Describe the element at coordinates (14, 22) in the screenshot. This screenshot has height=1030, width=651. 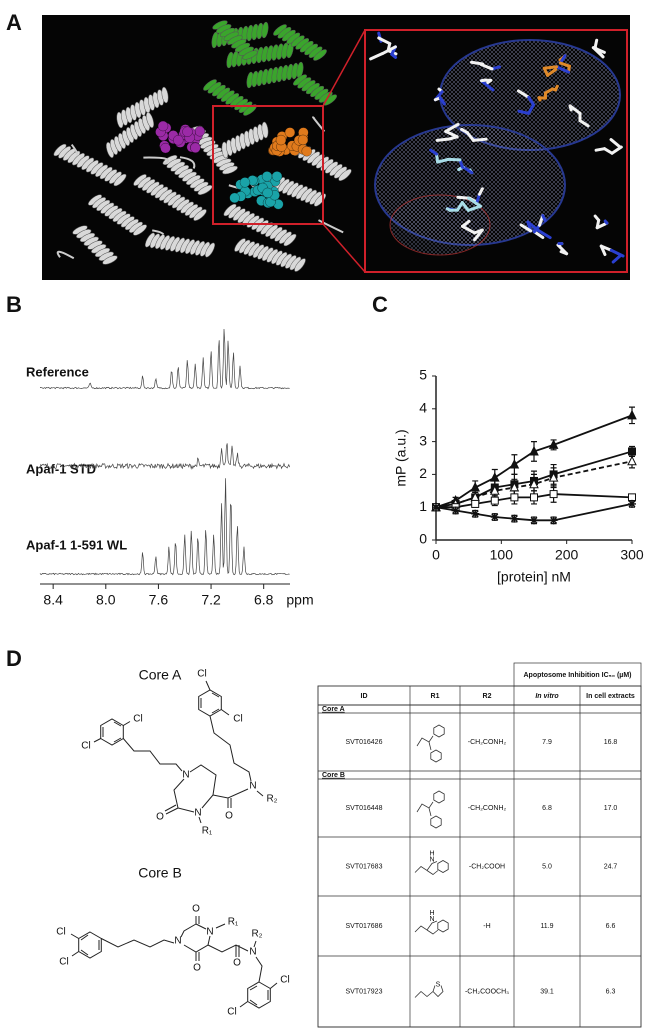
I see `panel-label: A` at that location.